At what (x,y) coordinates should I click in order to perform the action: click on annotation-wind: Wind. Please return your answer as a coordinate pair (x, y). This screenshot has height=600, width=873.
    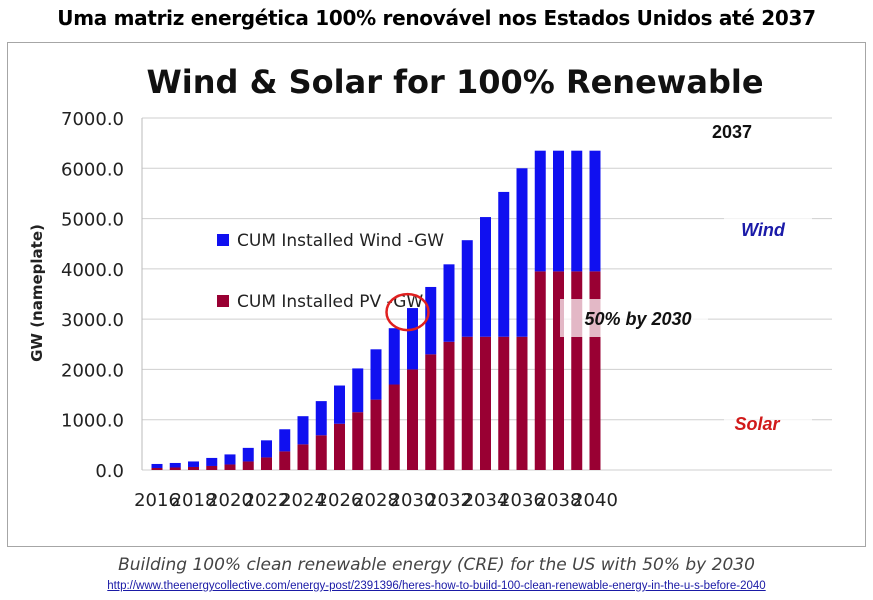
    Looking at the image, I should click on (763, 230).